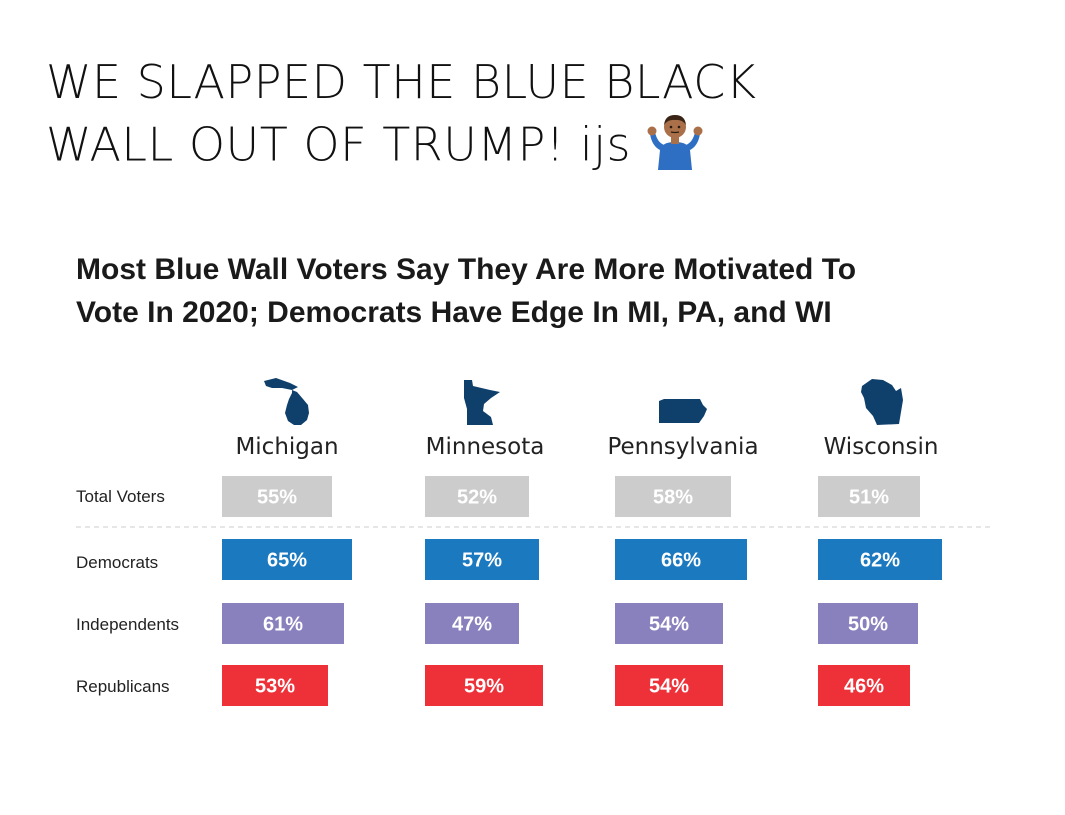 This screenshot has height=815, width=1065. I want to click on bar-democrats-michigan, so click(287, 559).